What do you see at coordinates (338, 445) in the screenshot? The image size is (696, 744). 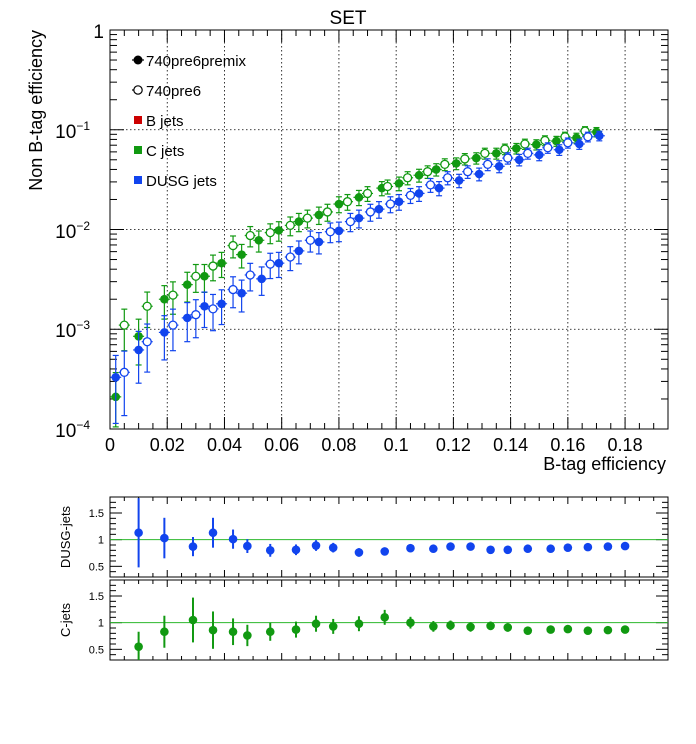 I see `x-tick-label: 0.08` at bounding box center [338, 445].